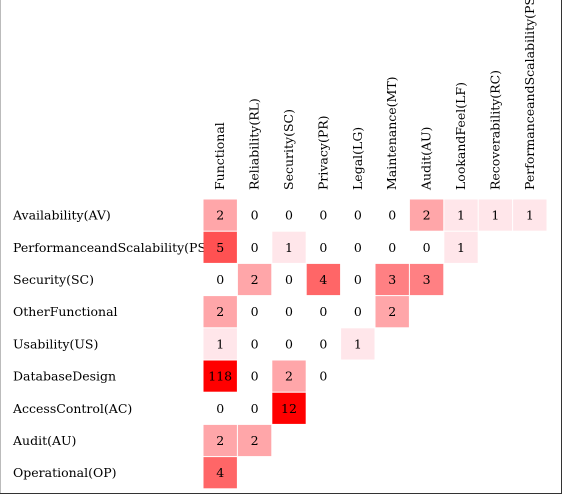 The height and width of the screenshot is (497, 563). Describe the element at coordinates (460, 136) in the screenshot. I see `column-label: LookandFeel(LF)` at that location.